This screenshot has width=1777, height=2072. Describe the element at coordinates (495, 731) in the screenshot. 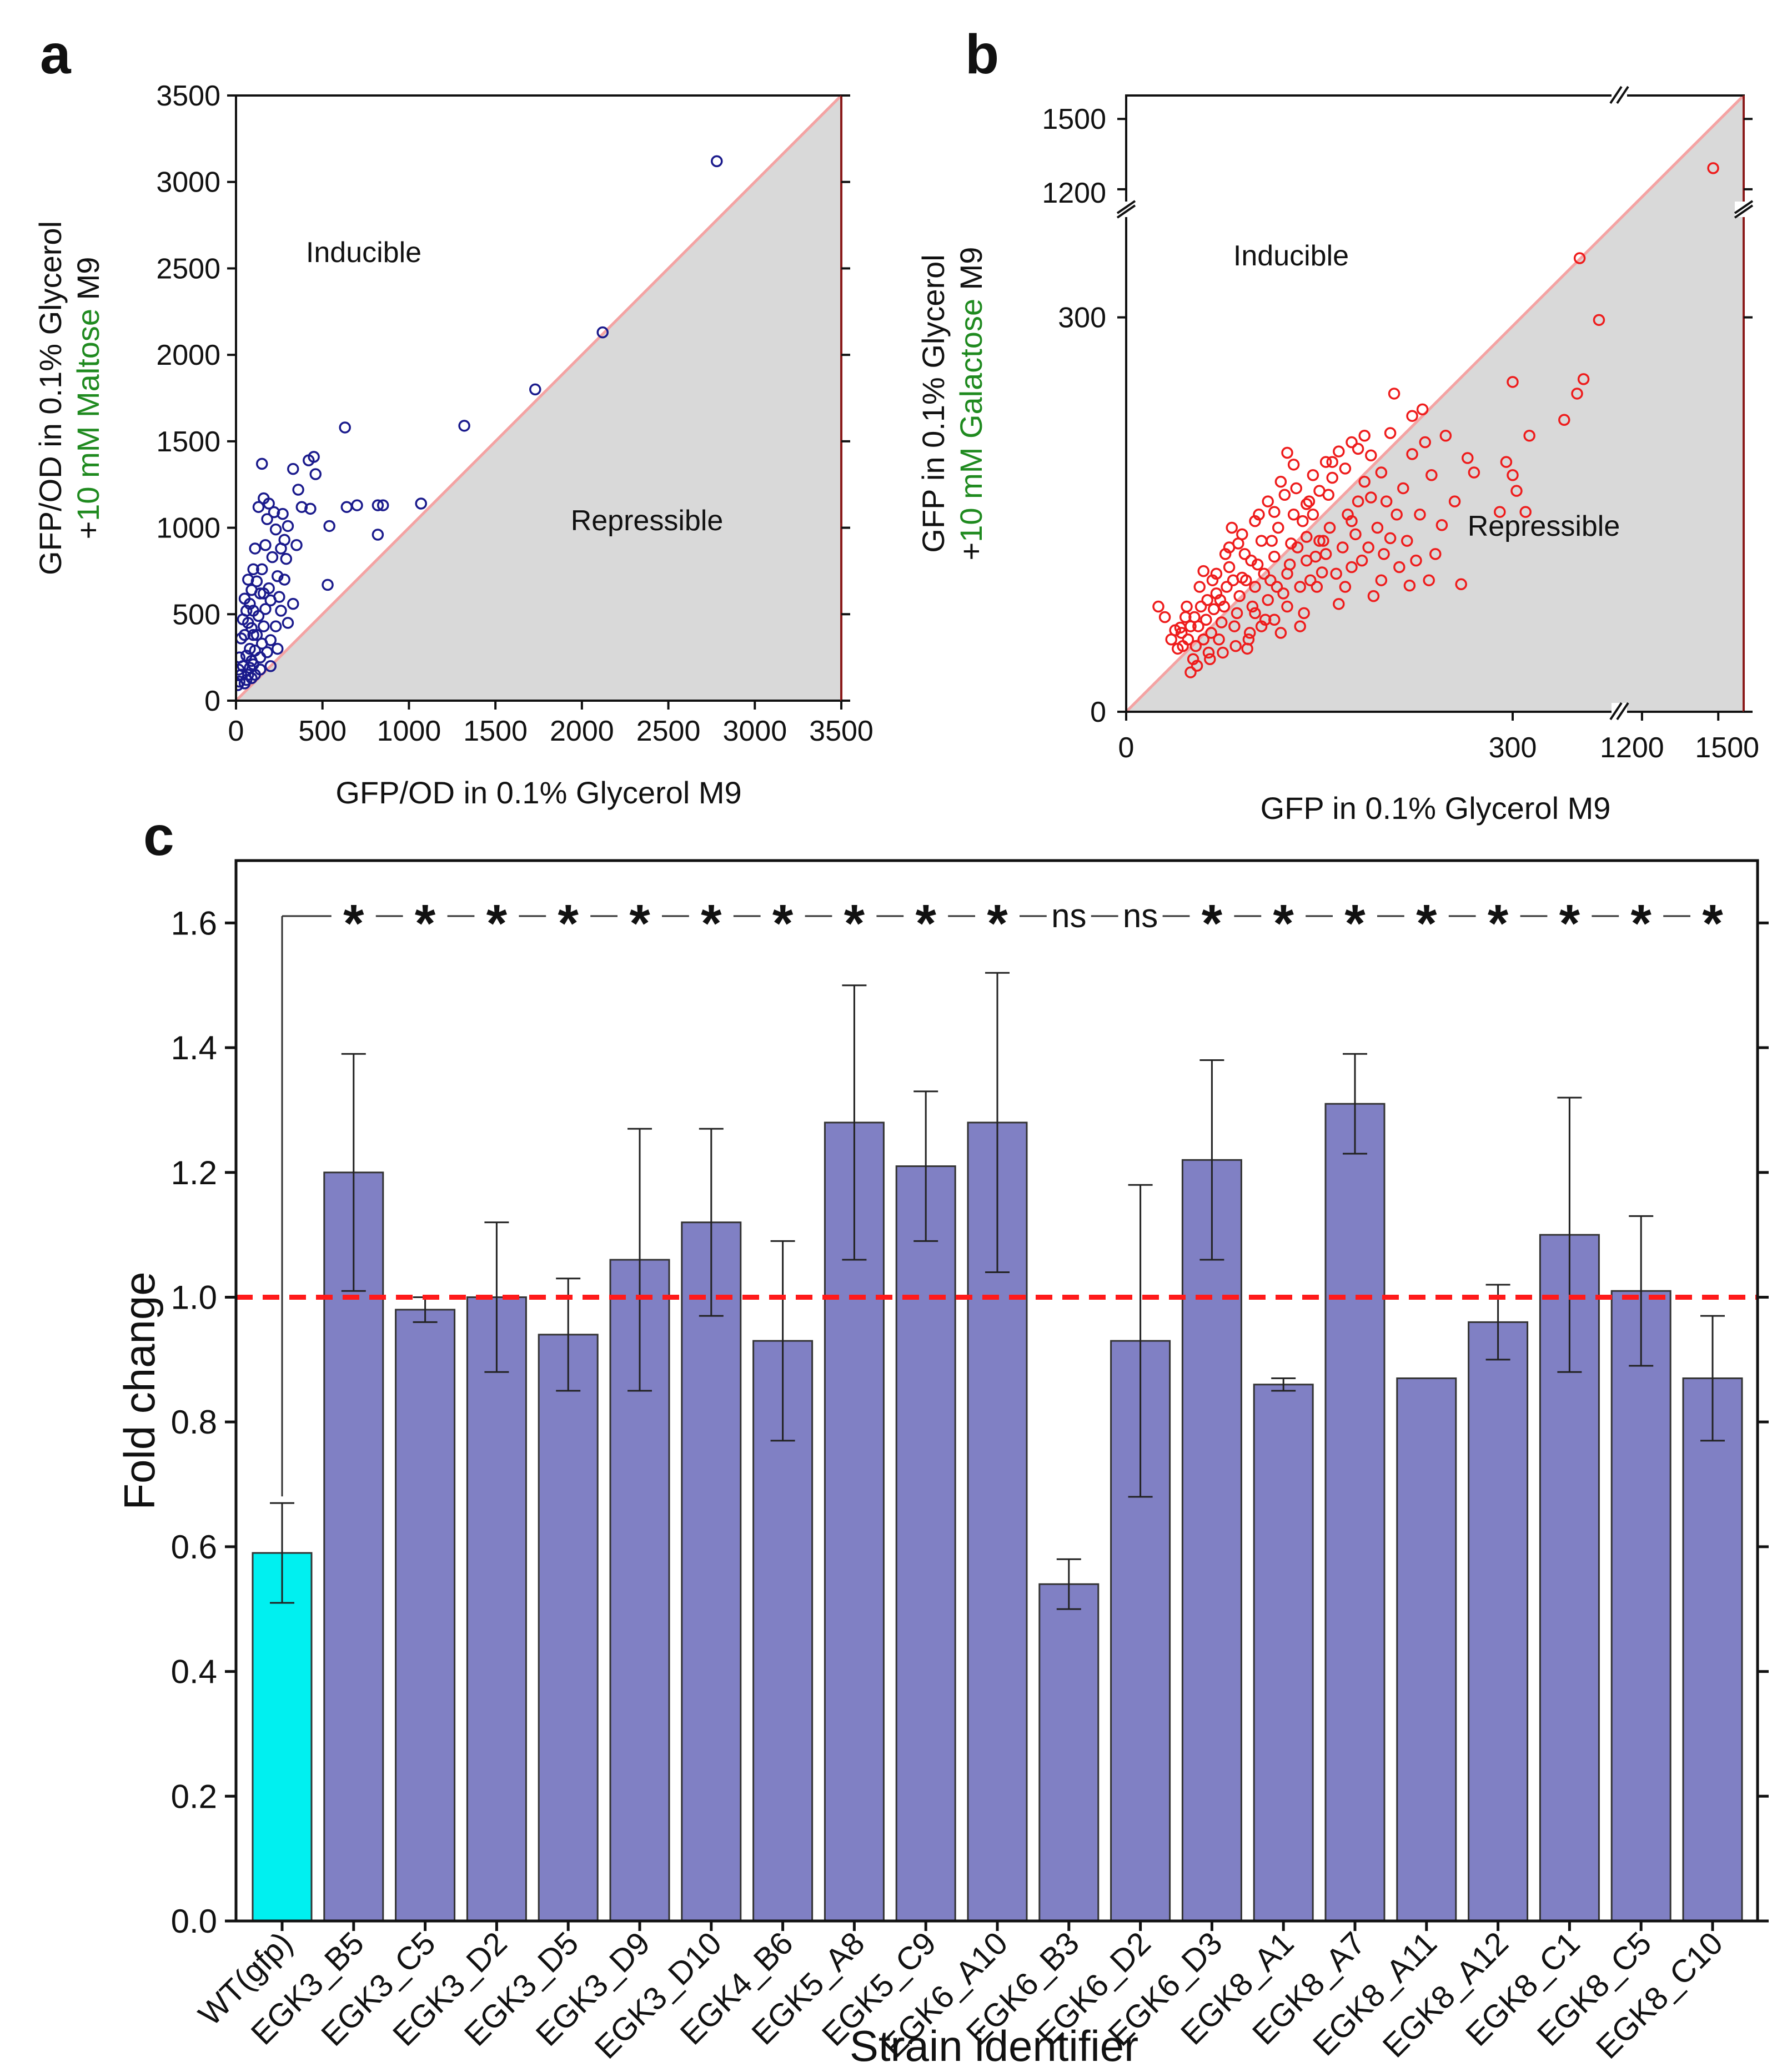

I see `panel-a-xtick-label-3: 1500` at that location.